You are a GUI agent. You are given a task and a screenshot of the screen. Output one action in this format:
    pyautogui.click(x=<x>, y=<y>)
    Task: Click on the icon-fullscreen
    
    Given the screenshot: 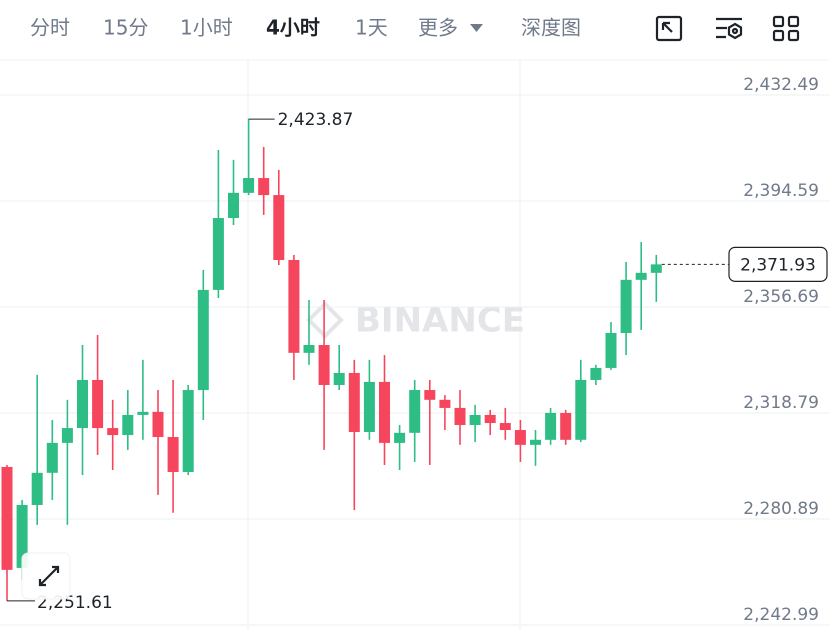 What is the action you would take?
    pyautogui.click(x=669, y=28)
    